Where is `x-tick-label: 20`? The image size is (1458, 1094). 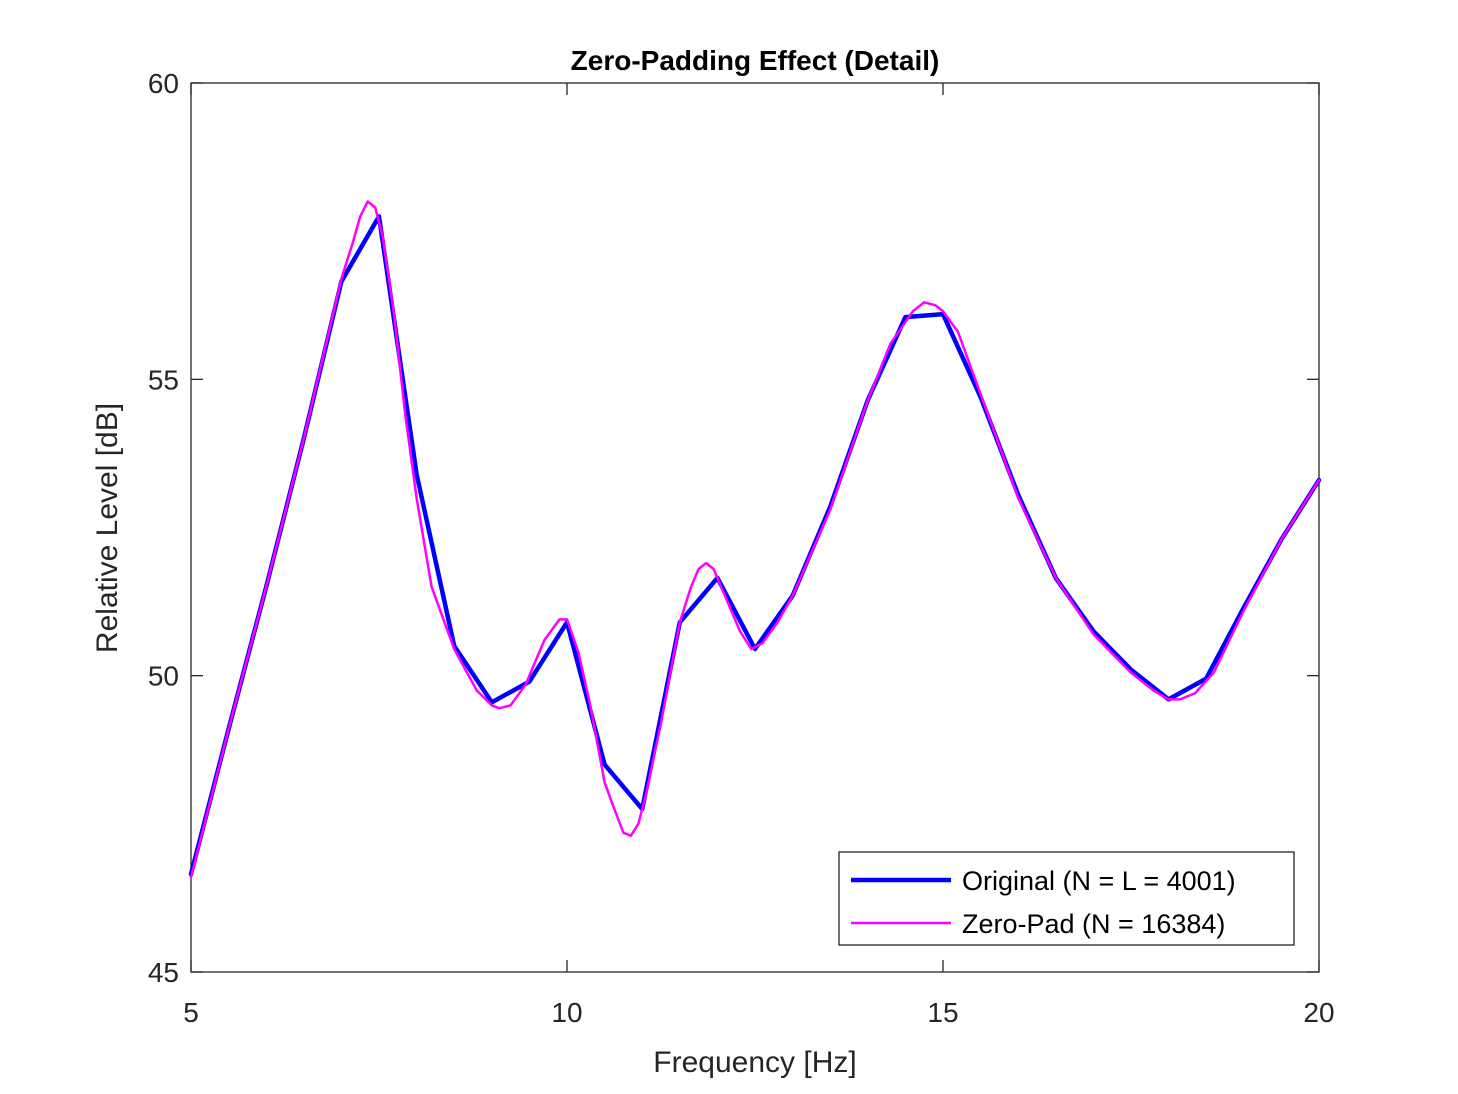
x-tick-label: 20 is located at coordinates (1318, 1012).